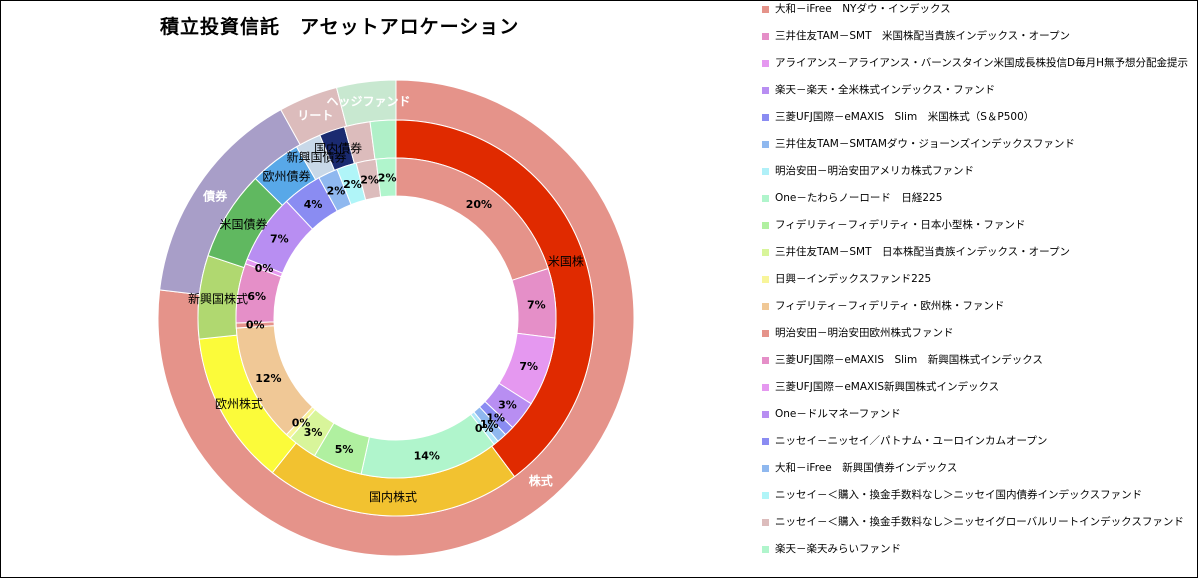 The height and width of the screenshot is (580, 1200). I want to click on legend-item: 明治安田－明治安田アメリカ株式ファンド, so click(975, 178).